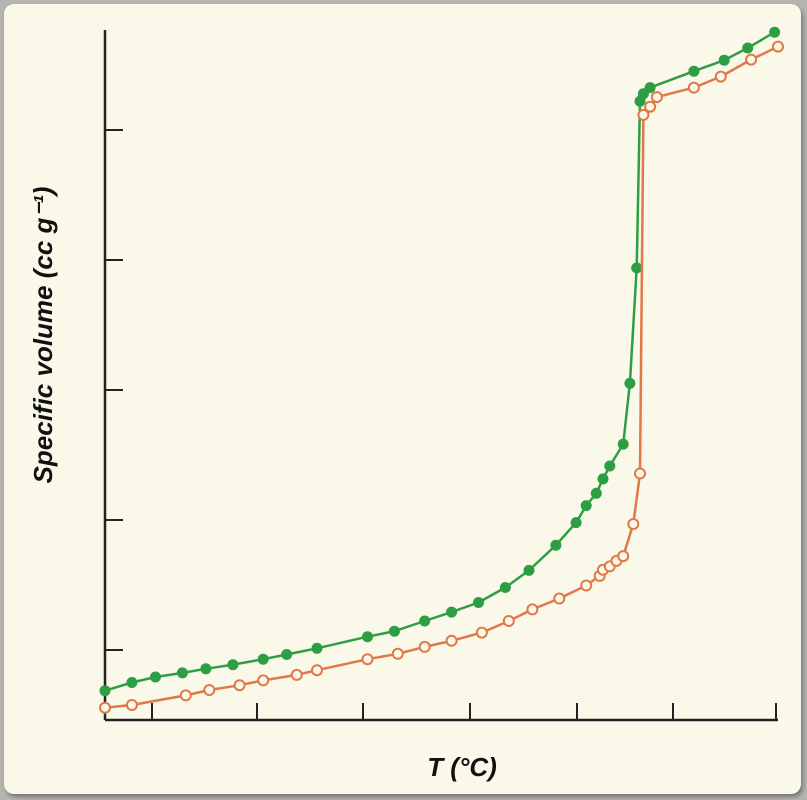 Image resolution: width=807 pixels, height=800 pixels. Describe the element at coordinates (464, 711) in the screenshot. I see `x-ticks` at that location.